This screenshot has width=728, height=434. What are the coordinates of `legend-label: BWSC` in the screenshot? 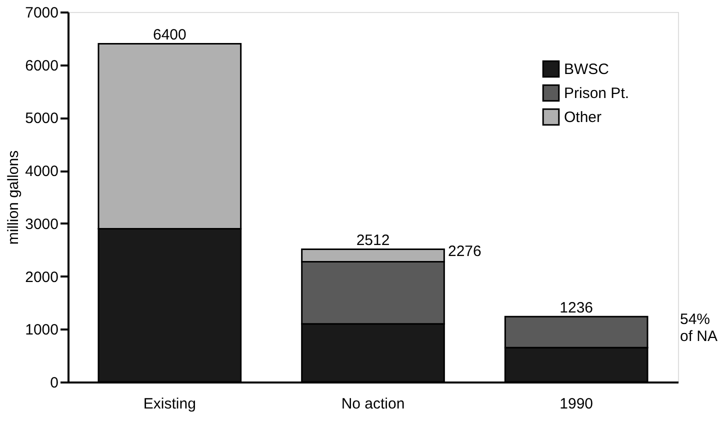 It's located at (587, 69).